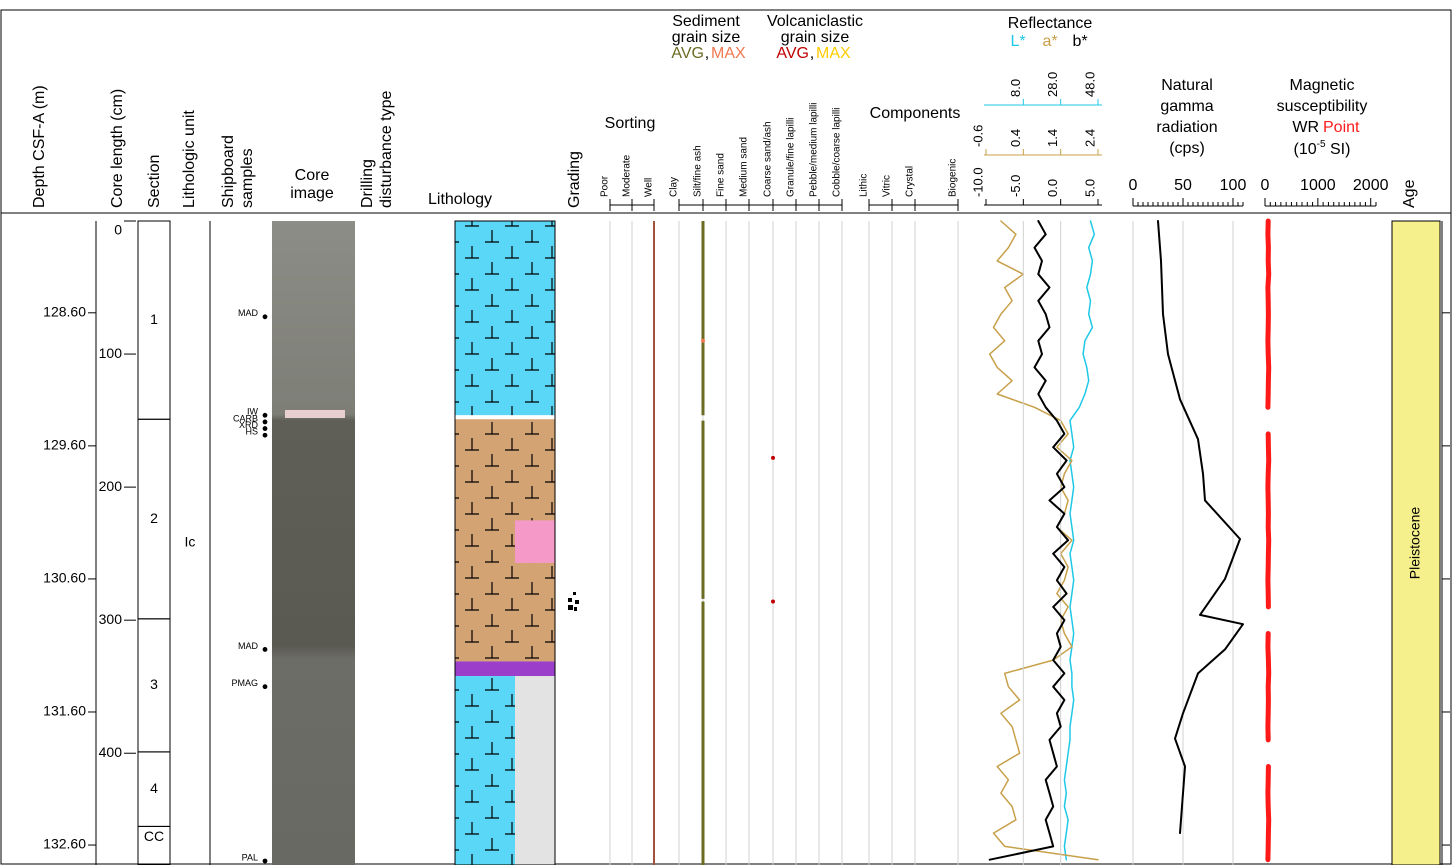 This screenshot has height=865, width=1453. Describe the element at coordinates (39, 146) in the screenshot. I see `depth-label: Depth CSF-A (m)` at that location.